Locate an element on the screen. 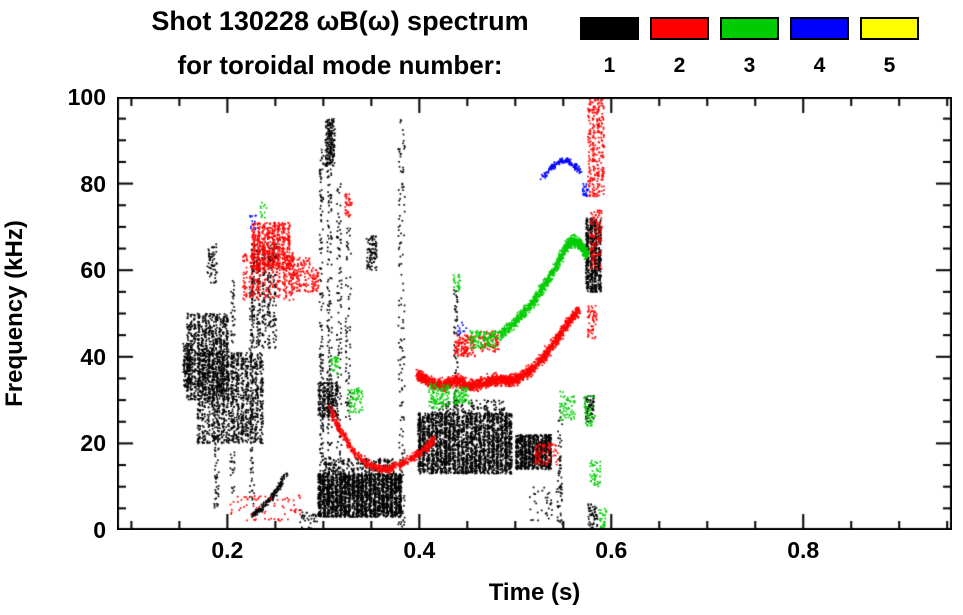 Image resolution: width=963 pixels, height=615 pixels. legend-swatch-n3 is located at coordinates (749, 28).